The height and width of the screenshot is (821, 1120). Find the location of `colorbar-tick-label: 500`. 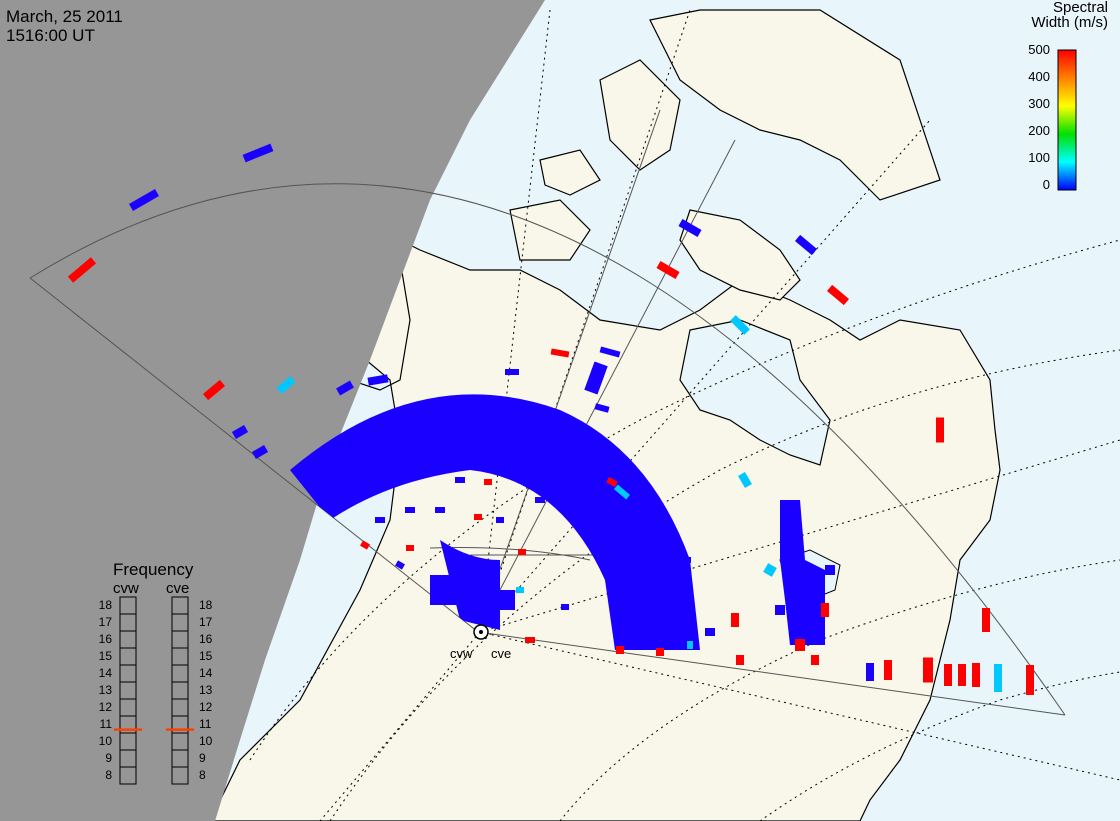

colorbar-tick-label: 500 is located at coordinates (1039, 49).